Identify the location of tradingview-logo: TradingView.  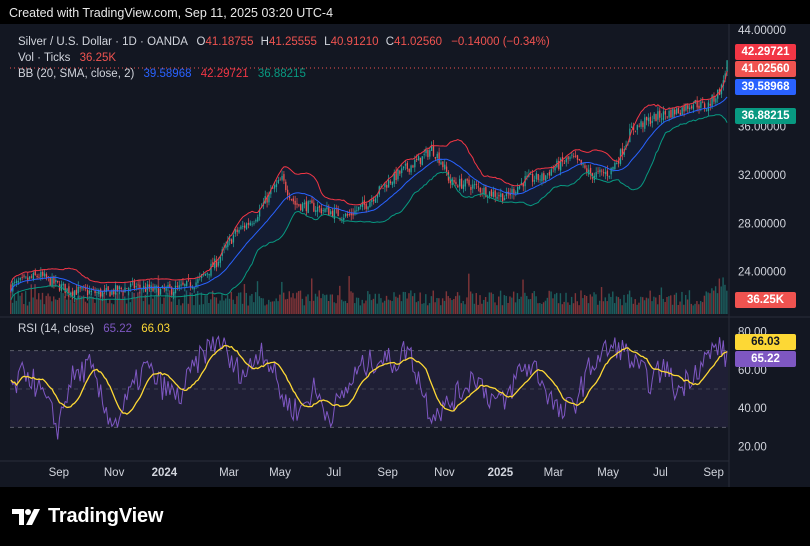
(87, 516).